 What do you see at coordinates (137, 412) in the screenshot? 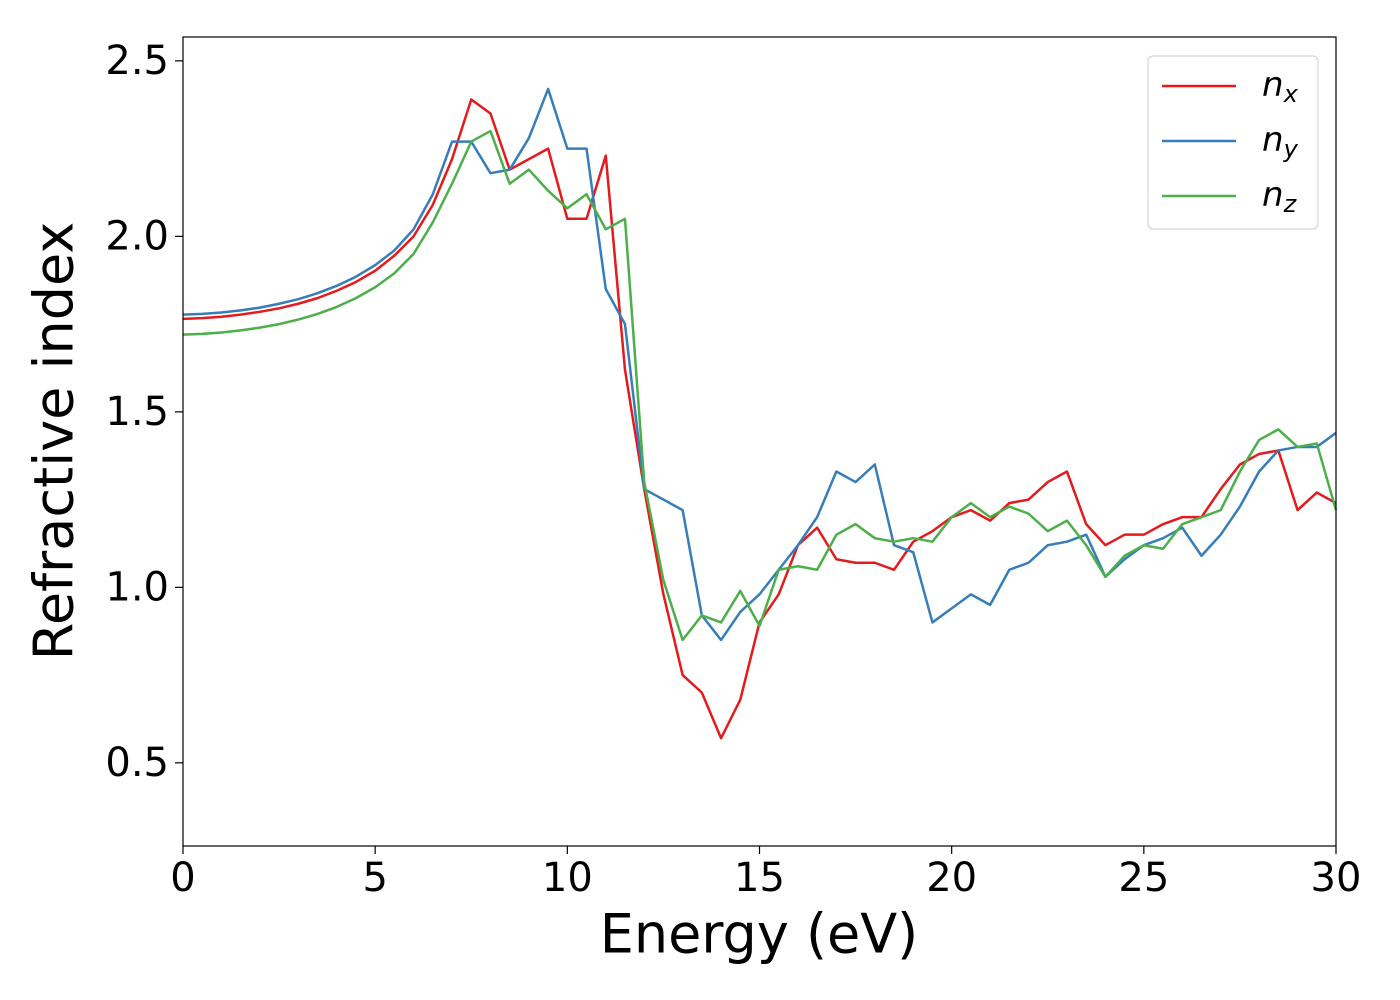
I see `y-tick-label: 1.5` at bounding box center [137, 412].